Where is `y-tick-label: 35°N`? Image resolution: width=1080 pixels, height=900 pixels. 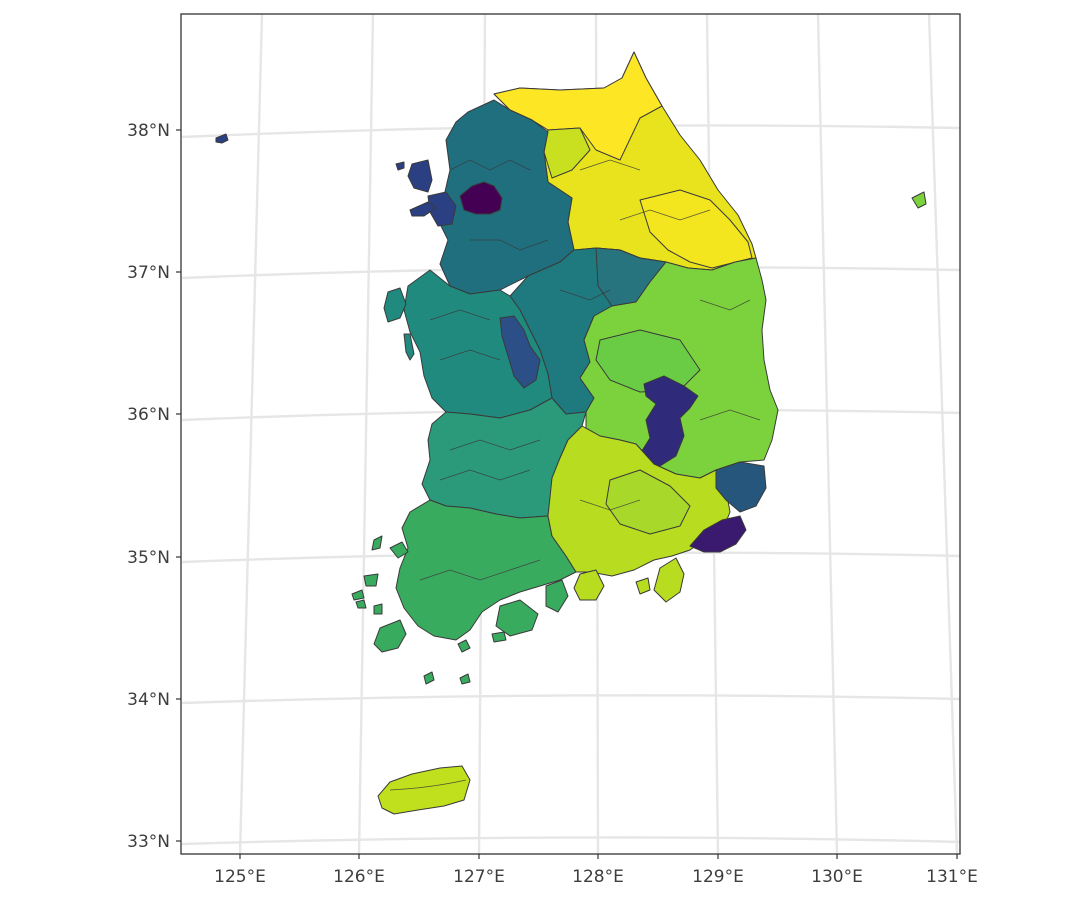 y-tick-label: 35°N is located at coordinates (148, 558).